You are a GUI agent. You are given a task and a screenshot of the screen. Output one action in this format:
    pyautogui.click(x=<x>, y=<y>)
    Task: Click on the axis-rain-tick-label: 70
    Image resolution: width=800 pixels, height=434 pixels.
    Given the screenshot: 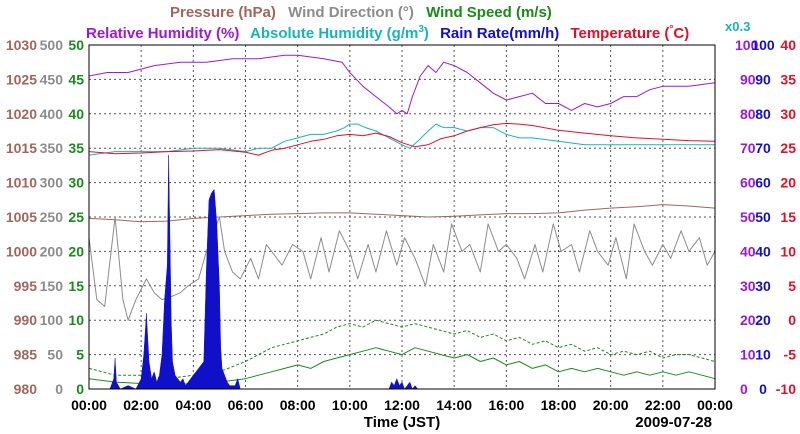 What is the action you would take?
    pyautogui.click(x=763, y=148)
    